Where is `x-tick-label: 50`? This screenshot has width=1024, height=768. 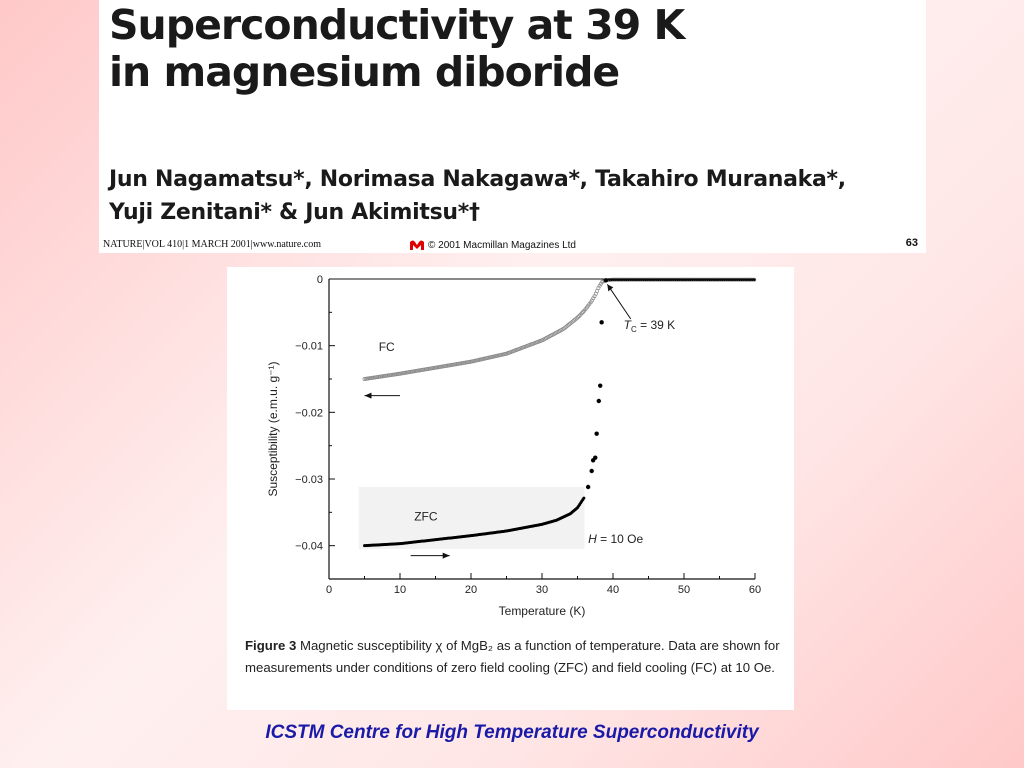 x-tick-label: 50 is located at coordinates (684, 590).